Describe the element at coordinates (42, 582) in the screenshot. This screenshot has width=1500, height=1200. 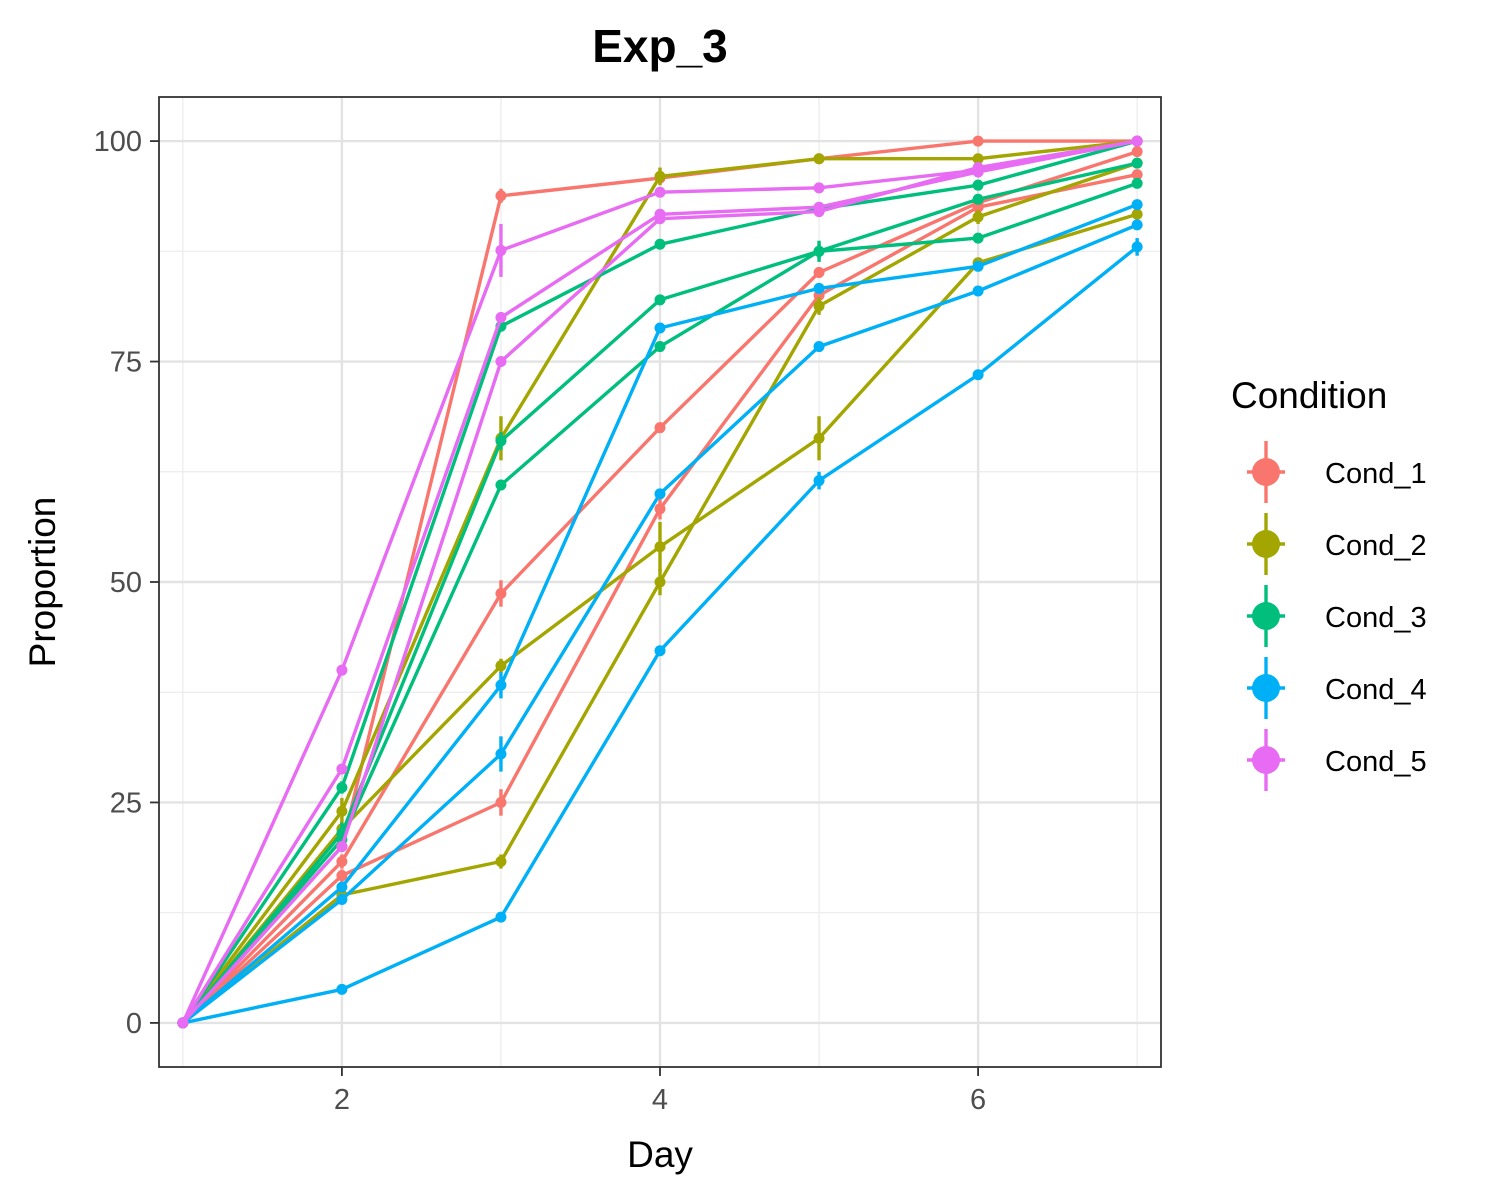
I see `y-axis-title: Proportion` at that location.